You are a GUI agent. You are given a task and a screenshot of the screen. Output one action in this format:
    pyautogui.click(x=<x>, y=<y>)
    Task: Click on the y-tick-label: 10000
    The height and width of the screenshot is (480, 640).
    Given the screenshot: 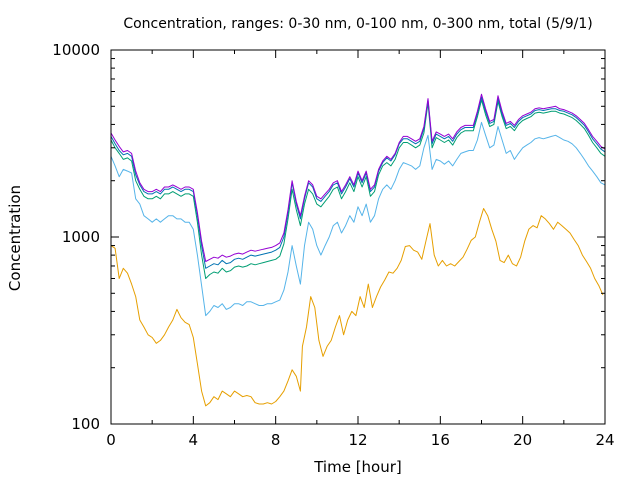 What is the action you would take?
    pyautogui.click(x=76, y=50)
    